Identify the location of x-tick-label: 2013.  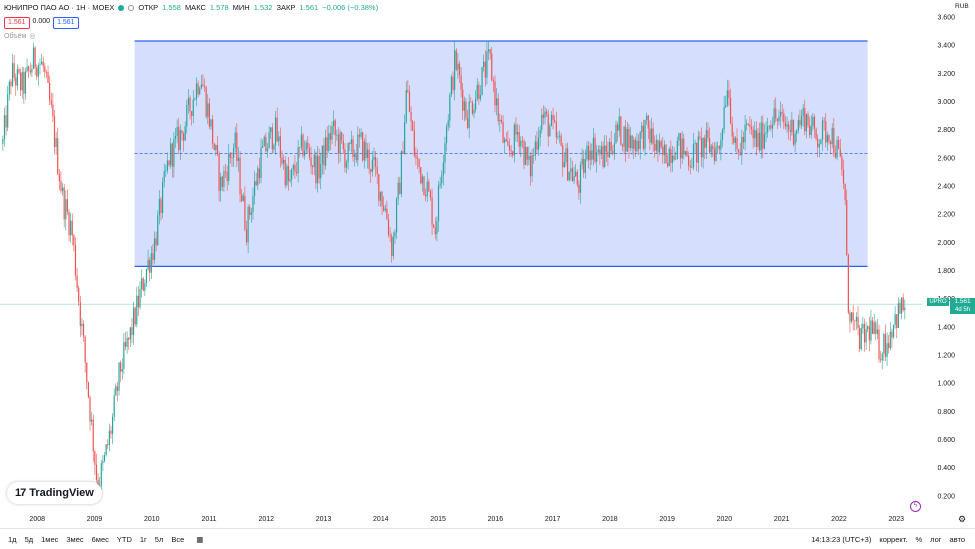
(324, 519).